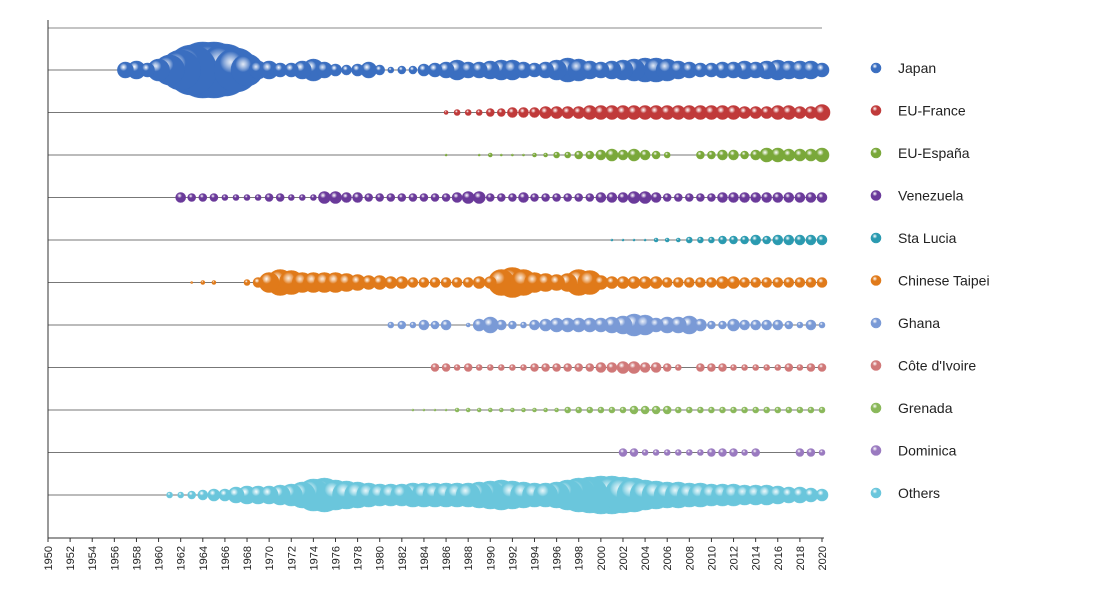 This screenshot has width=1100, height=600. Describe the element at coordinates (313, 197) in the screenshot. I see `bubble-venezuela-1974` at that location.